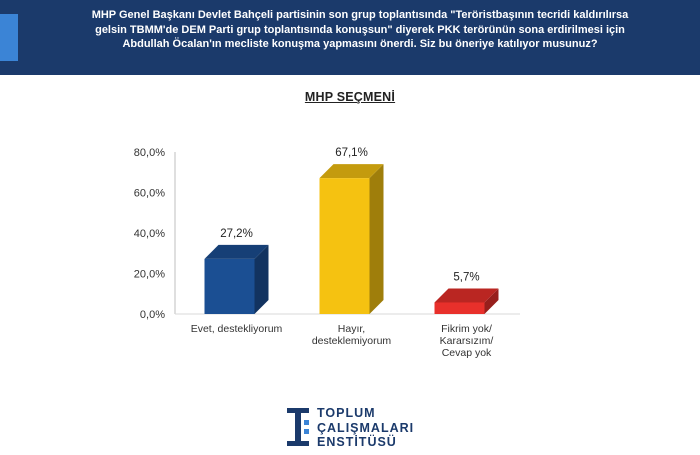 The width and height of the screenshot is (700, 455). Describe the element at coordinates (467, 341) in the screenshot. I see `category-label: Kararsızım/` at that location.